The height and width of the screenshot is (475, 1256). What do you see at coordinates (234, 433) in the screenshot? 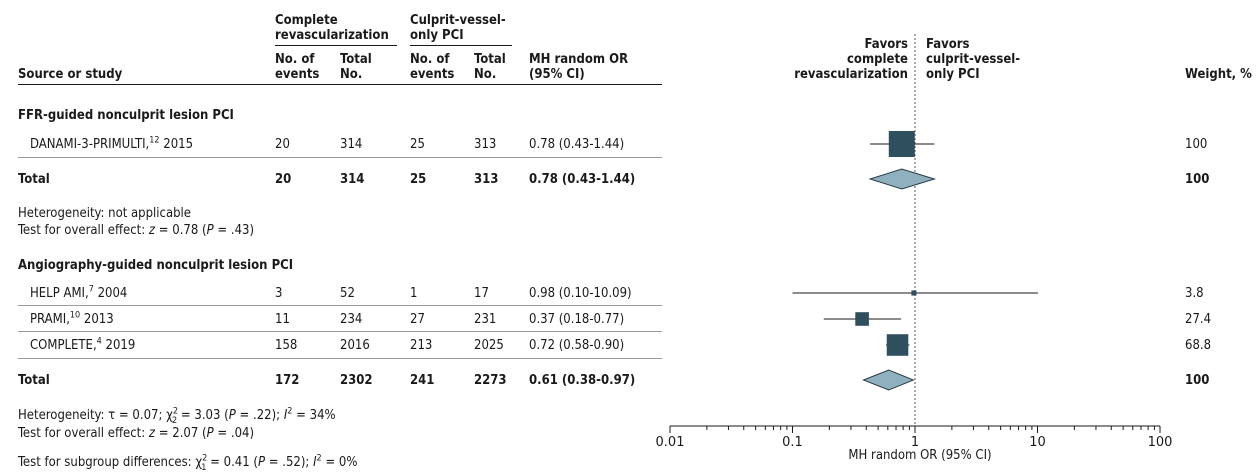
I see `oe-end: = .04)` at bounding box center [234, 433].